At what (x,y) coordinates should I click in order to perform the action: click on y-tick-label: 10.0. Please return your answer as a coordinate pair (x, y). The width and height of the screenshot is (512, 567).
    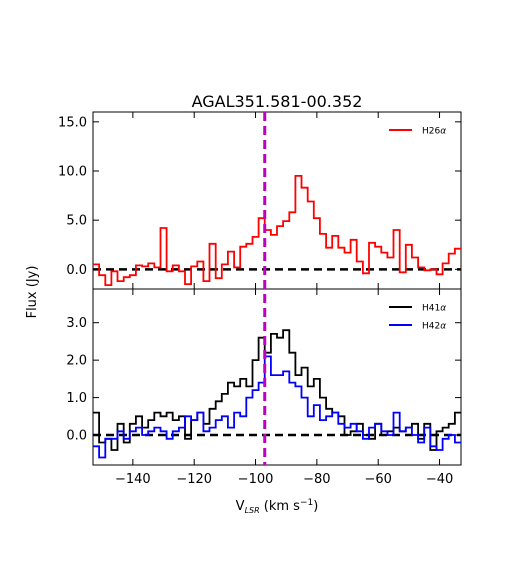
    Looking at the image, I should click on (72, 172).